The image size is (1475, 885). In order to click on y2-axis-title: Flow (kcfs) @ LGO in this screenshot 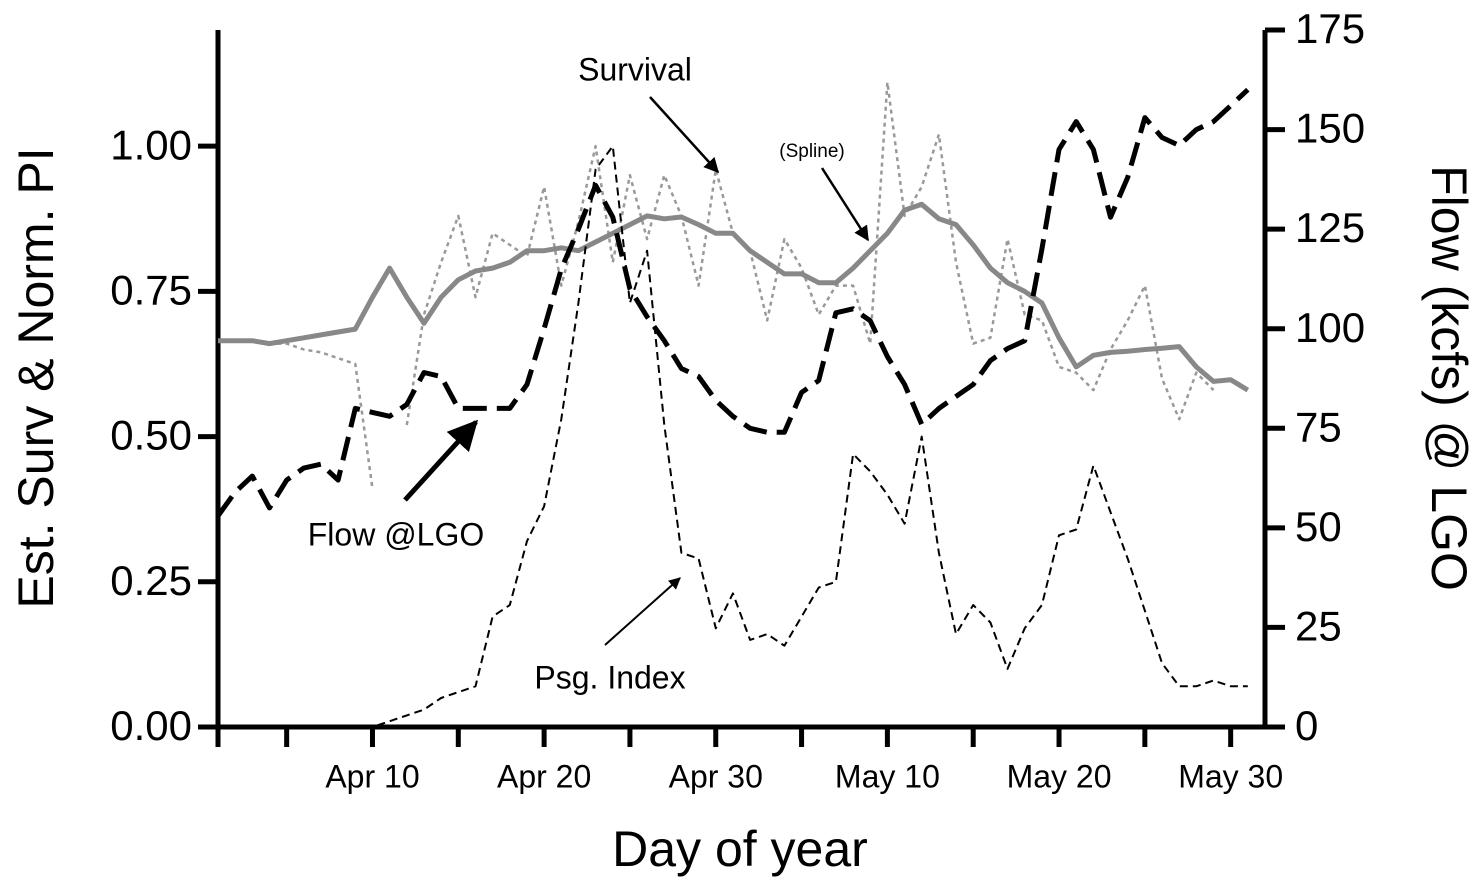, I will do `click(1448, 378)`.